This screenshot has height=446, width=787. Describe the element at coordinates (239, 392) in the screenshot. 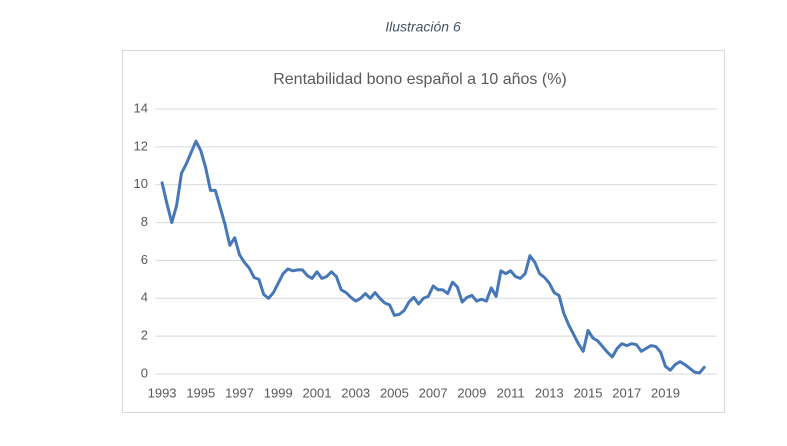

I see `x-tick-label: 1997` at that location.